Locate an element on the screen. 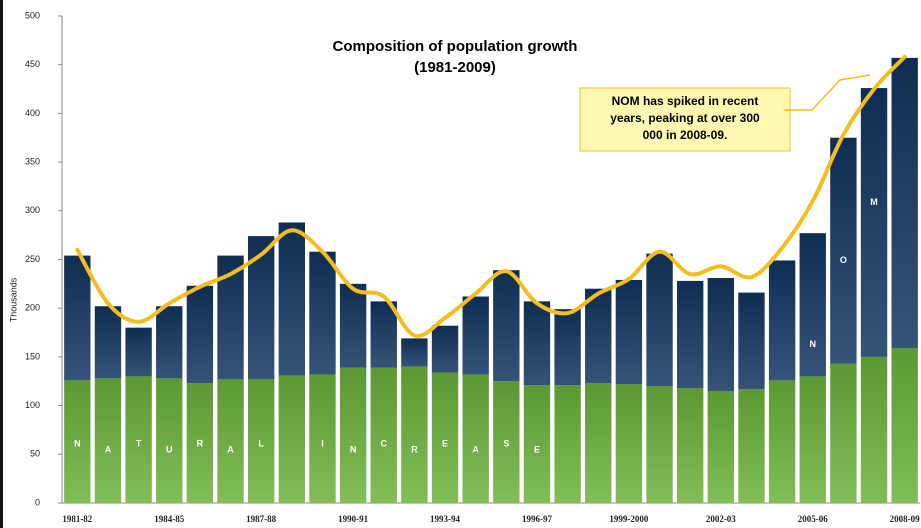 The width and height of the screenshot is (921, 528). bar-letter: O is located at coordinates (843, 260).